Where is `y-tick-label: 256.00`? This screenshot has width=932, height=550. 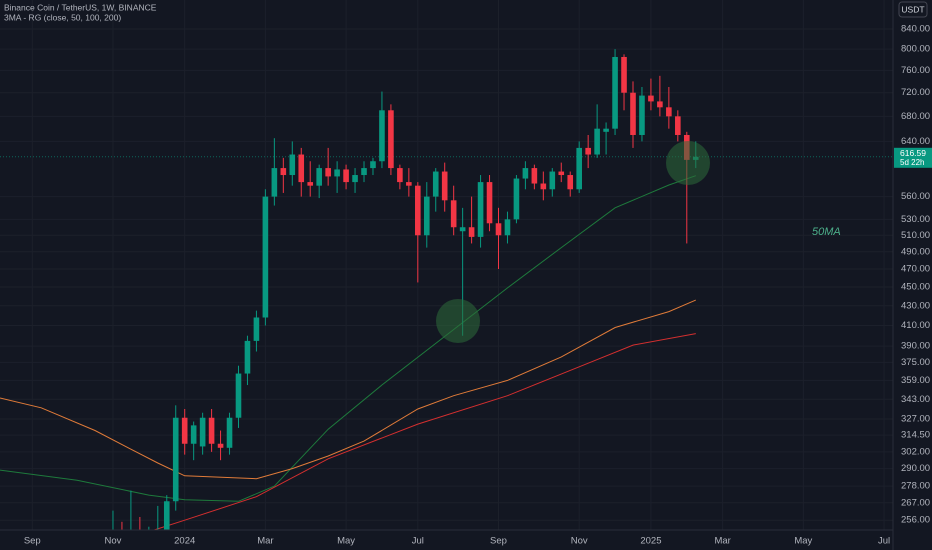
y-tick-label: 256.00 is located at coordinates (915, 520).